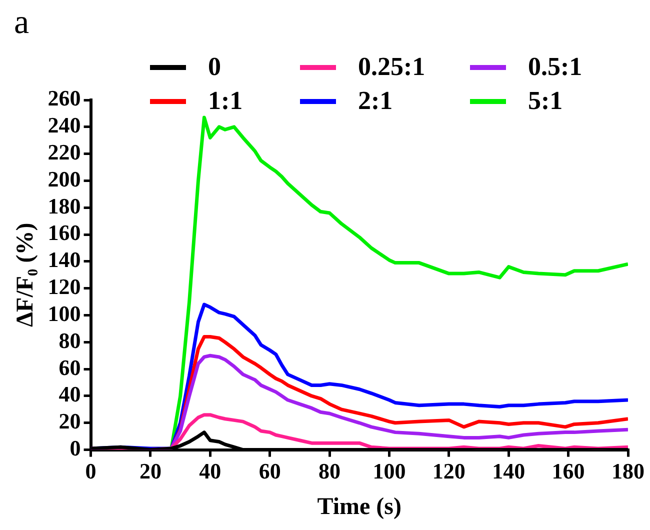 The width and height of the screenshot is (650, 530). What do you see at coordinates (210, 471) in the screenshot?
I see `x-tick-label: 40` at bounding box center [210, 471].